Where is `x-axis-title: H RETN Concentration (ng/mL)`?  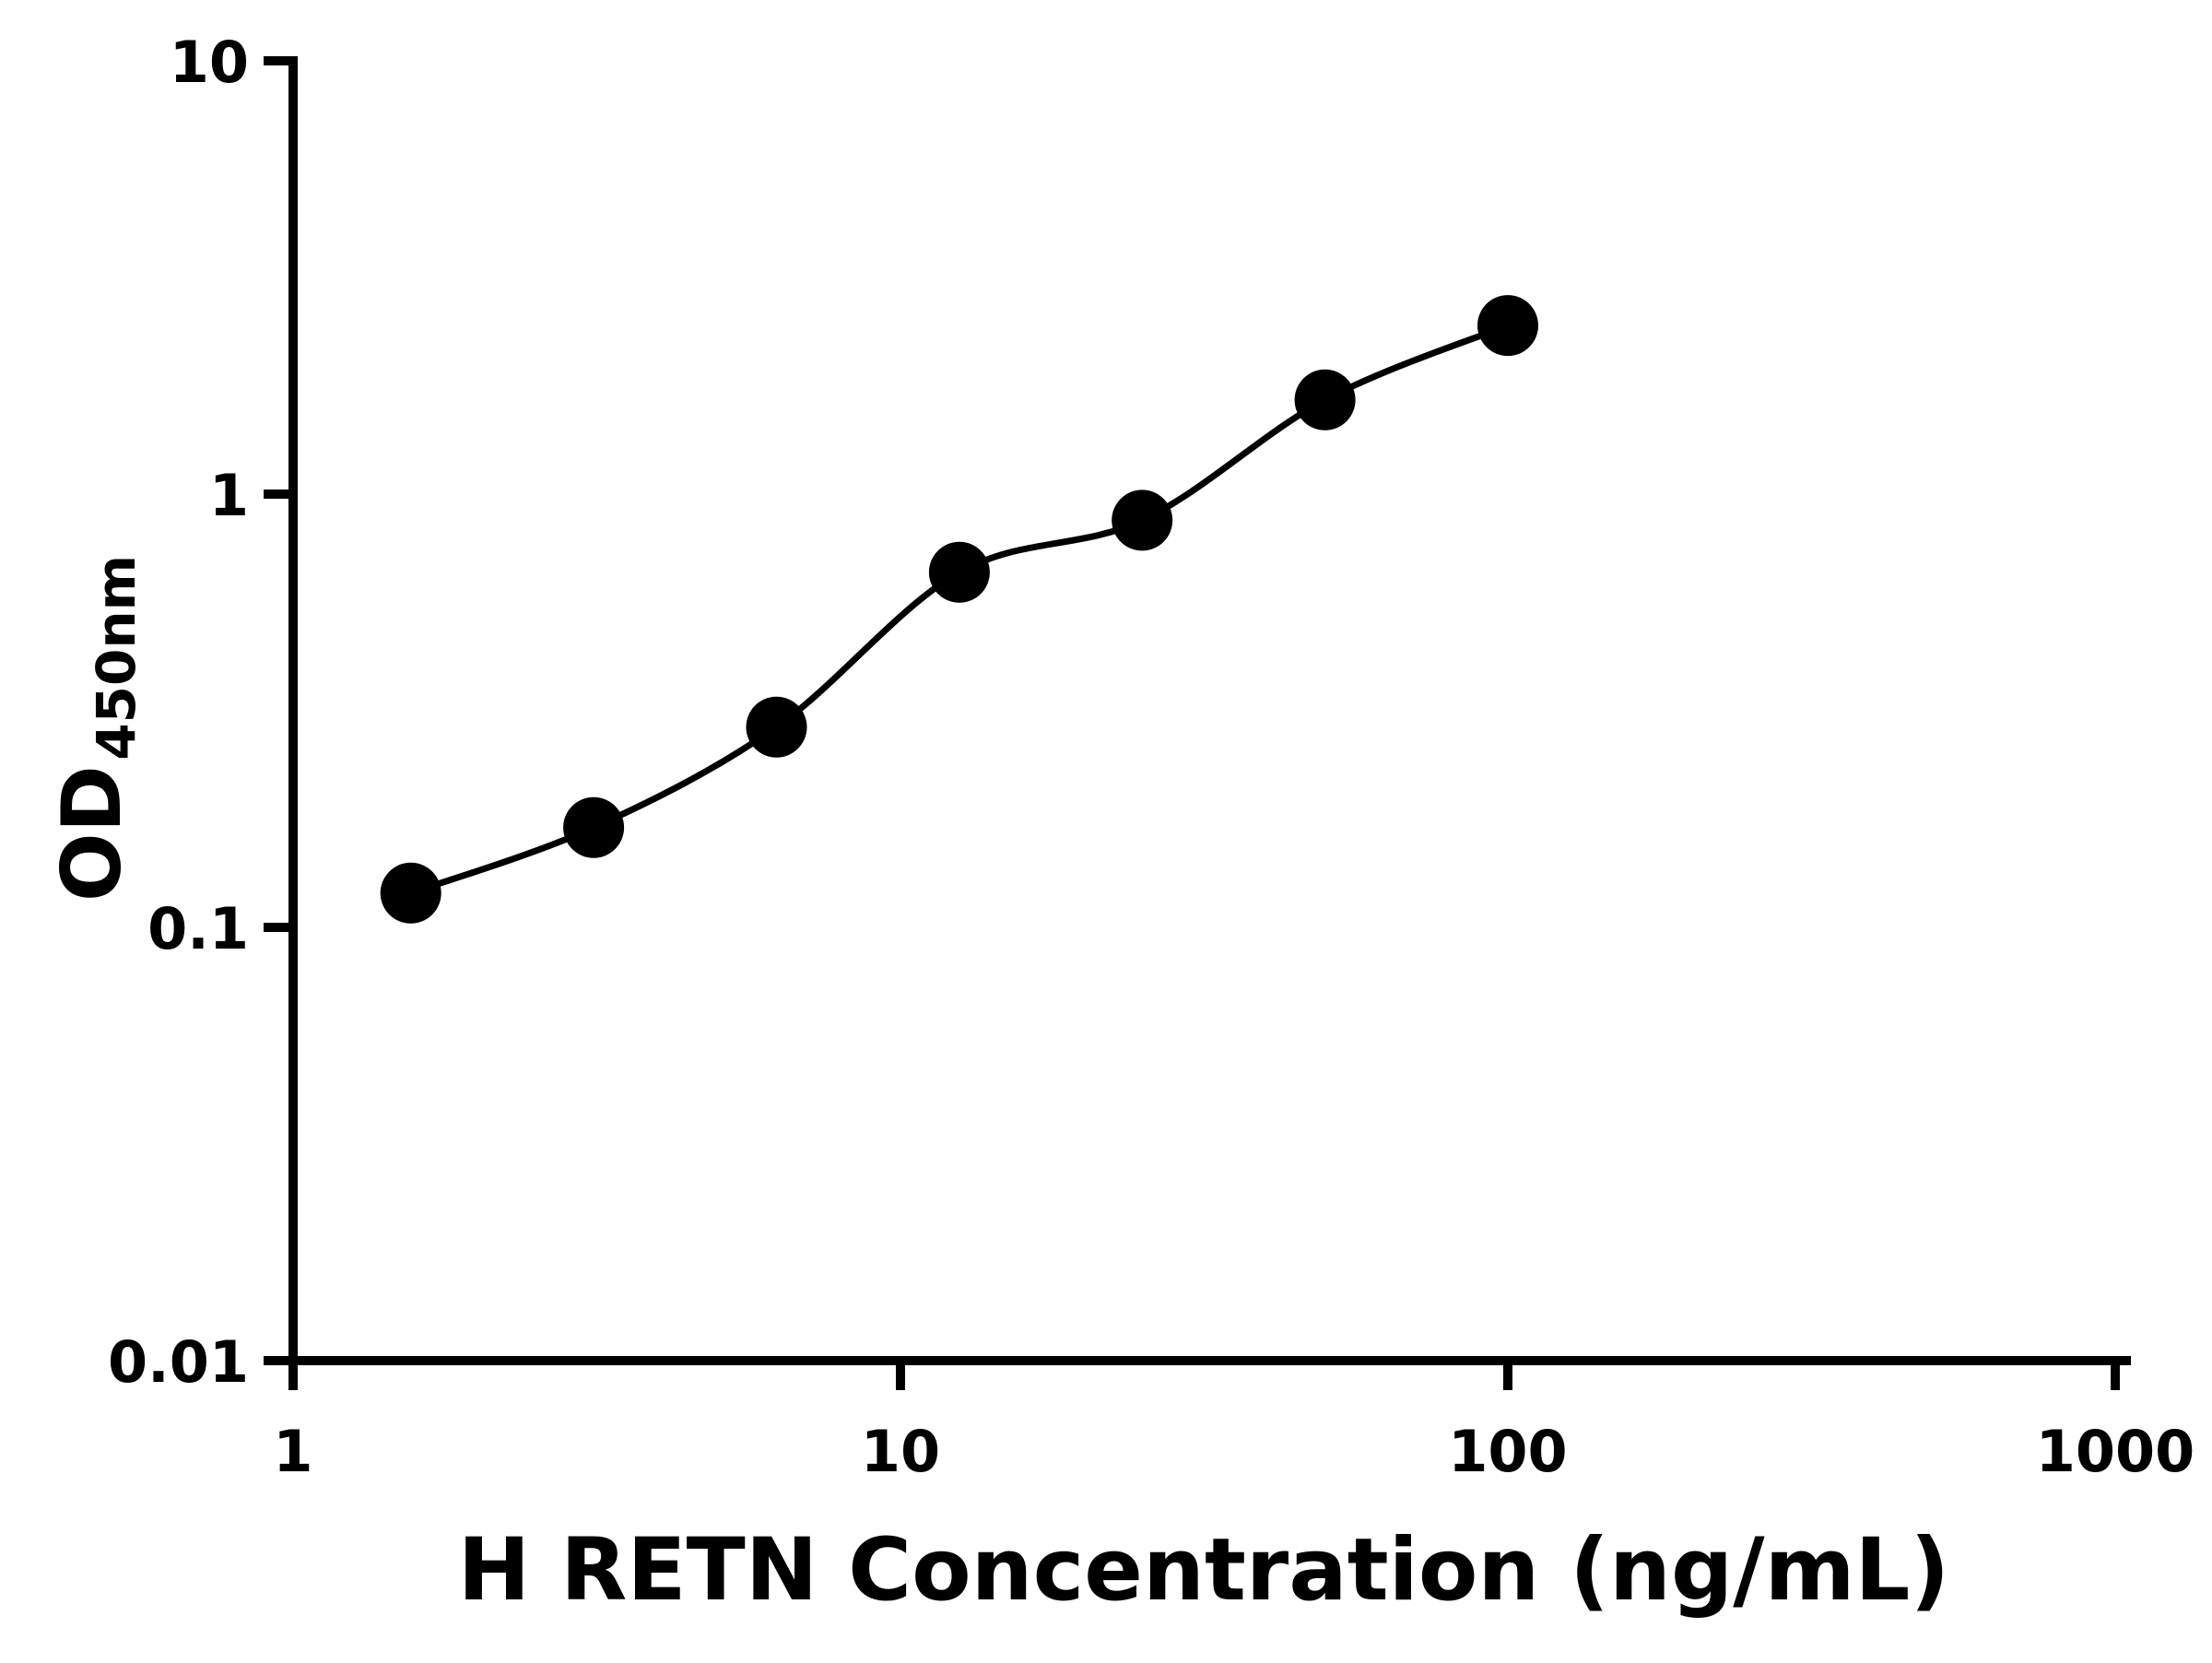 x-axis-title: H RETN Concentration (ng/mL) is located at coordinates (1204, 1570).